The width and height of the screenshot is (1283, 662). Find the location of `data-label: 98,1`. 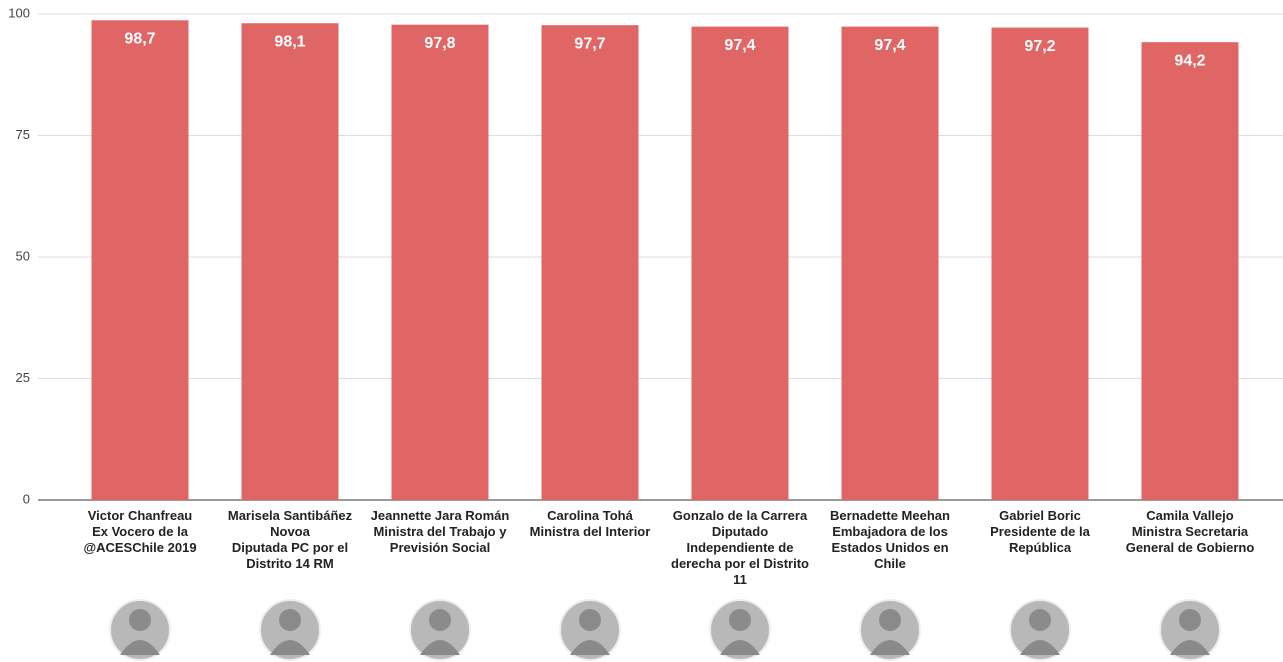

data-label: 98,1 is located at coordinates (289, 41).